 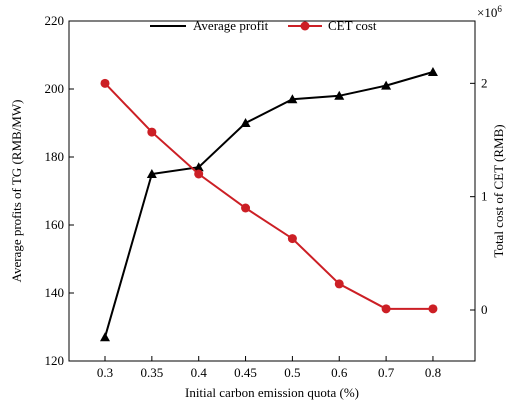 What do you see at coordinates (269, 368) in the screenshot?
I see `x-axis: 0.3 0.35 0.4 0.45 0.5 0.6 0.7 0.8` at bounding box center [269, 368].